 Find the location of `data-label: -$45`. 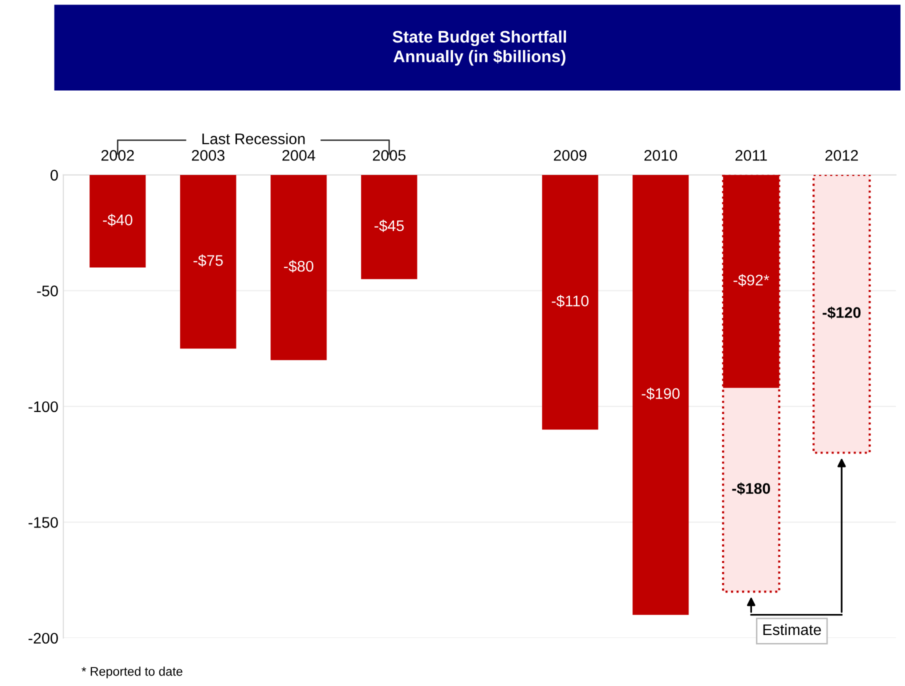

data-label: -$45 is located at coordinates (389, 226).